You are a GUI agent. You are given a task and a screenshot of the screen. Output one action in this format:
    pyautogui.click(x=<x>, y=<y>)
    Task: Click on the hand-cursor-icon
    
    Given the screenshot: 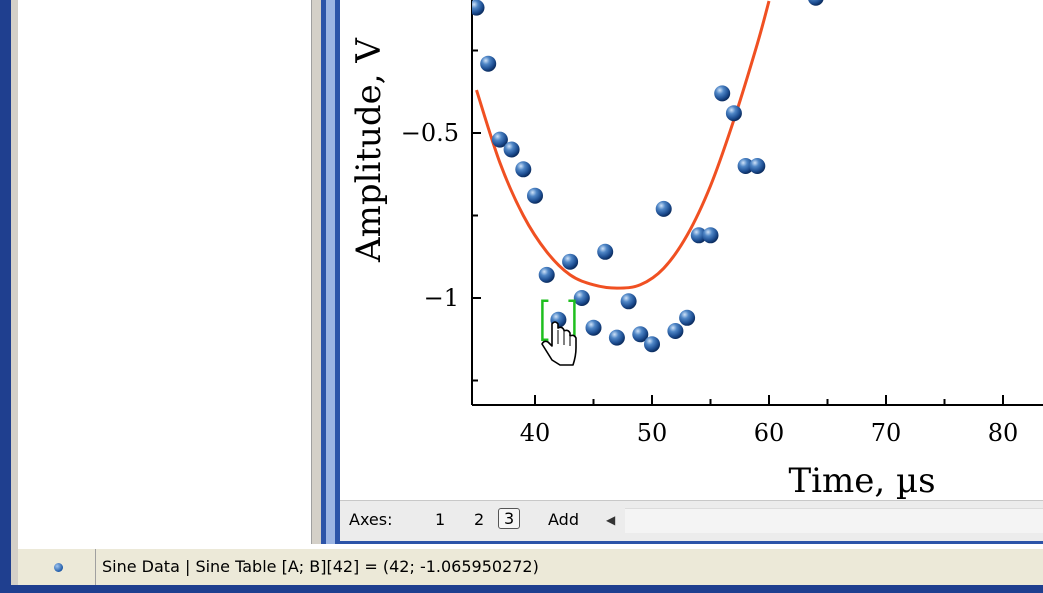 What is the action you would take?
    pyautogui.click(x=559, y=343)
    